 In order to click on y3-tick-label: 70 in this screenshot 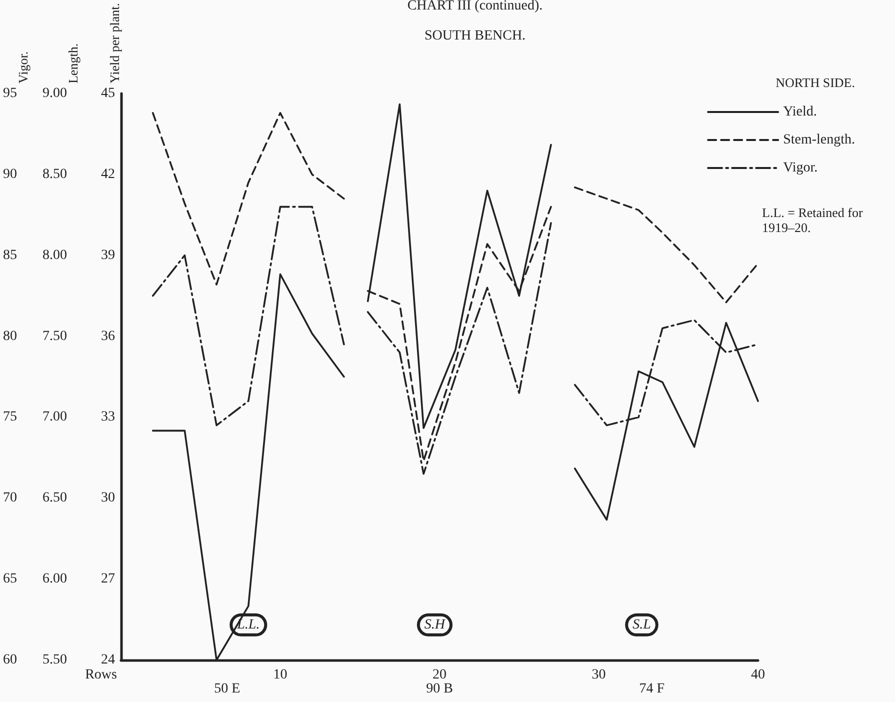, I will do `click(10, 498)`.